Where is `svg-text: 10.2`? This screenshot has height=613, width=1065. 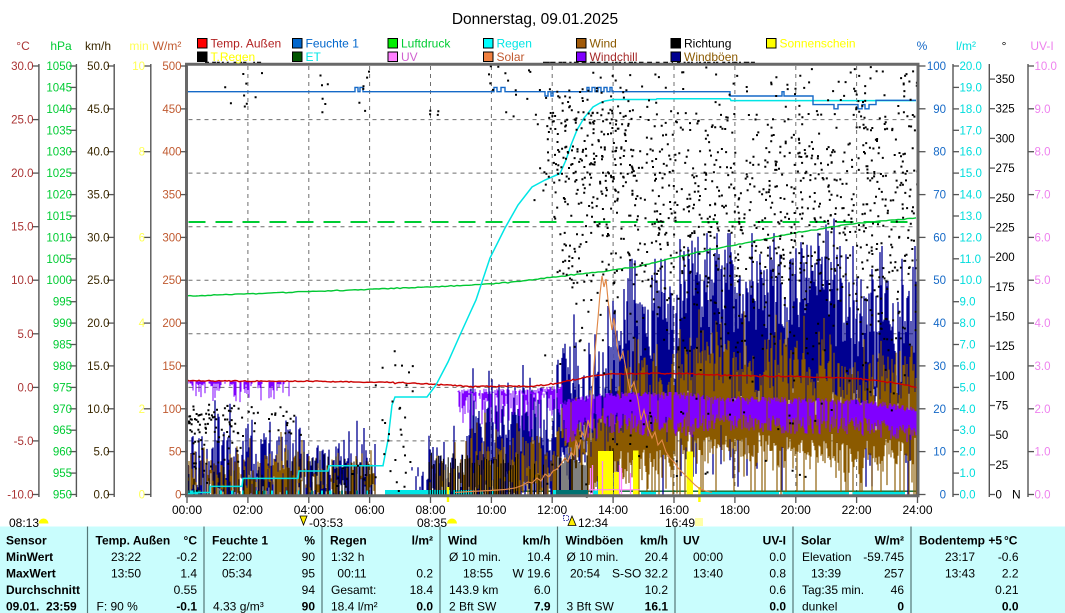
svg-text: 10.2 is located at coordinates (657, 590).